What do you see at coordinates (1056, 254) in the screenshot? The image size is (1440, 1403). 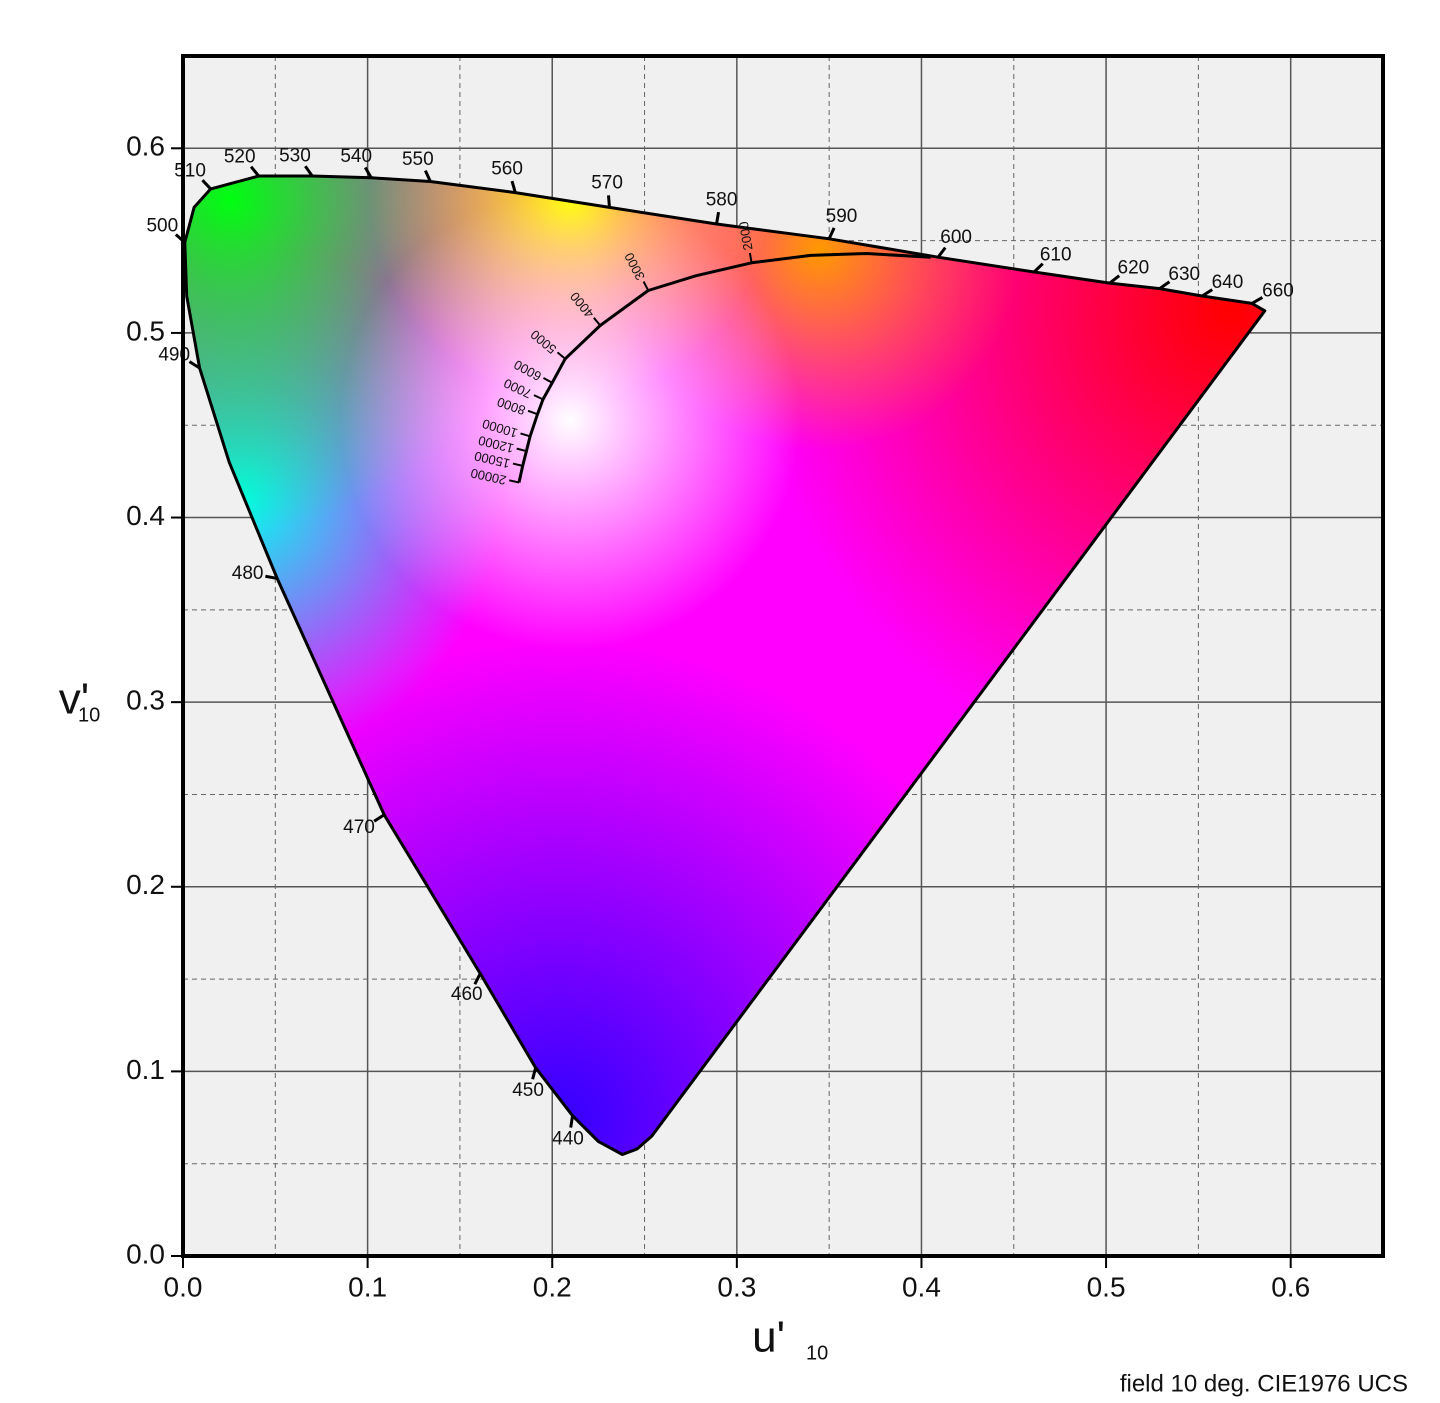 I see `wavelength-label: 610` at bounding box center [1056, 254].